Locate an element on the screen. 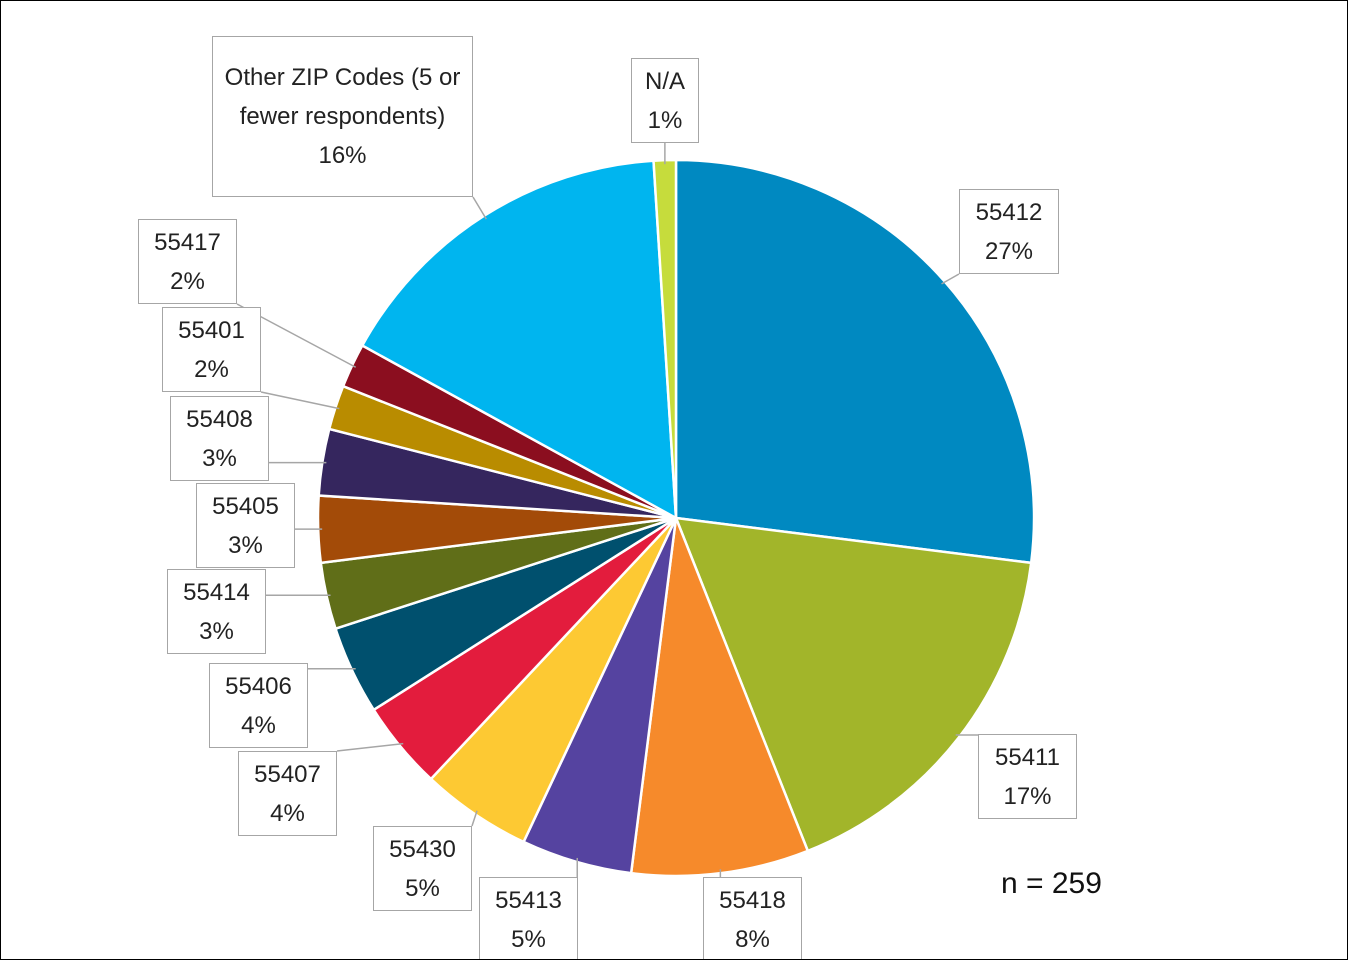 The height and width of the screenshot is (960, 1348). data-label: 55405 3% is located at coordinates (245, 525).